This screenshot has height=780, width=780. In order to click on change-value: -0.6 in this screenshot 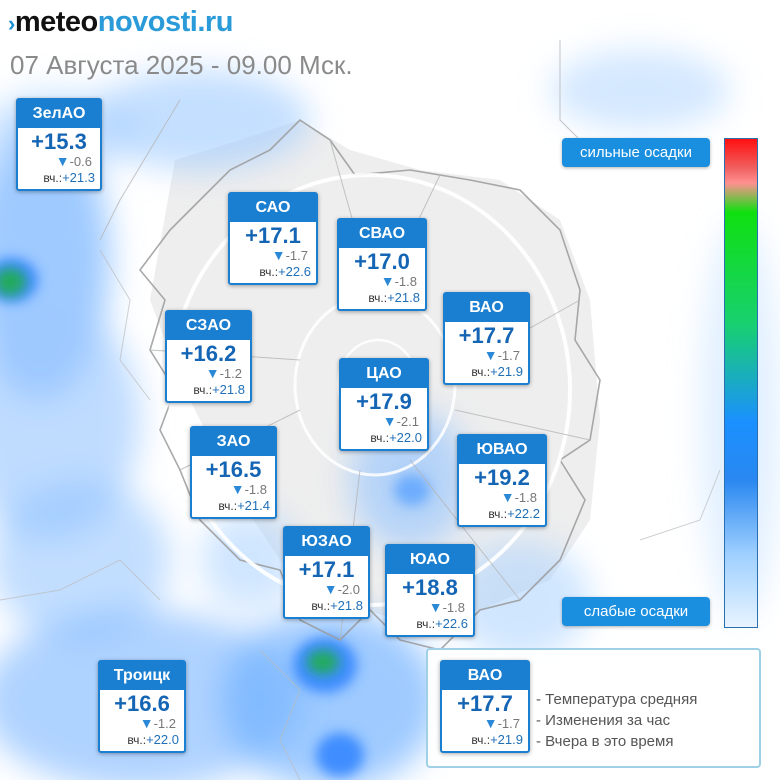, I will do `click(80, 161)`.